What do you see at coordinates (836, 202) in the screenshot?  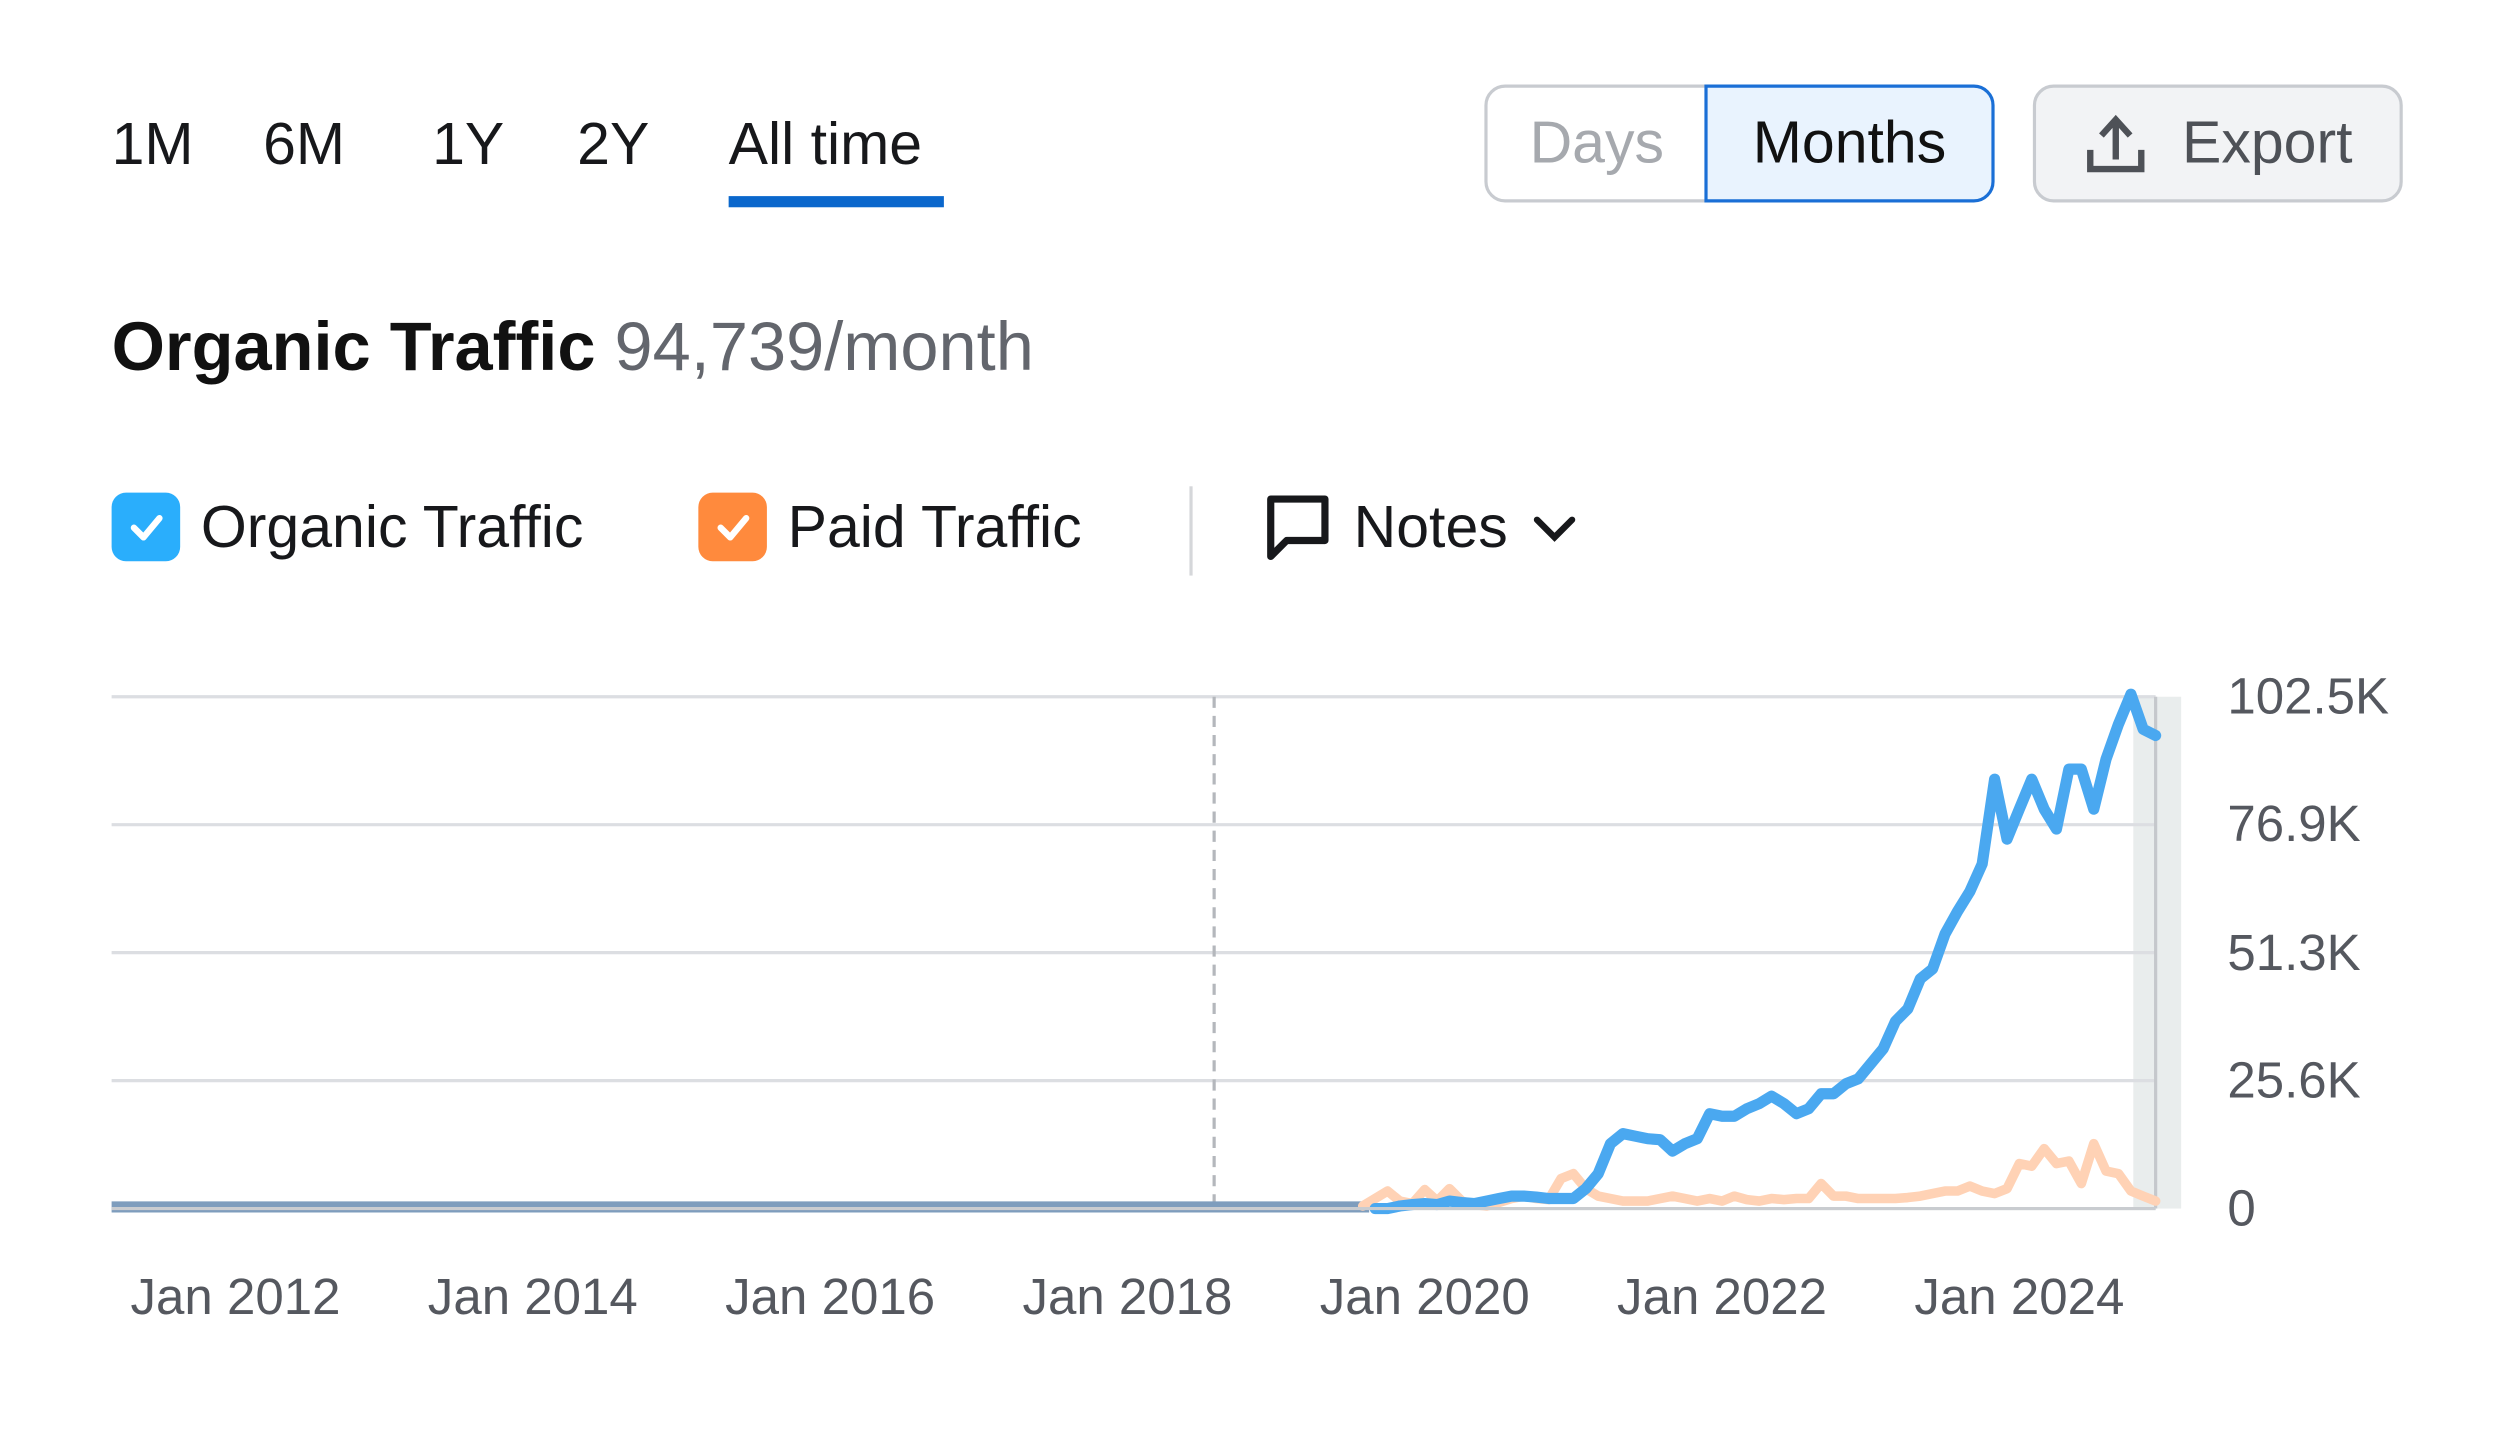 I see `active-tab-indicator` at bounding box center [836, 202].